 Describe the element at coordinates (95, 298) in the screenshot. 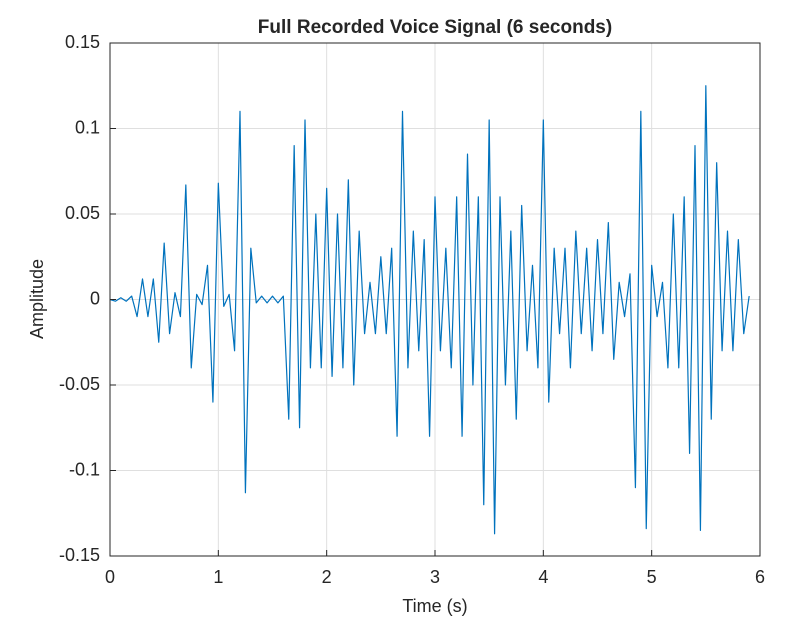

I see `y-tick-label: 0` at that location.